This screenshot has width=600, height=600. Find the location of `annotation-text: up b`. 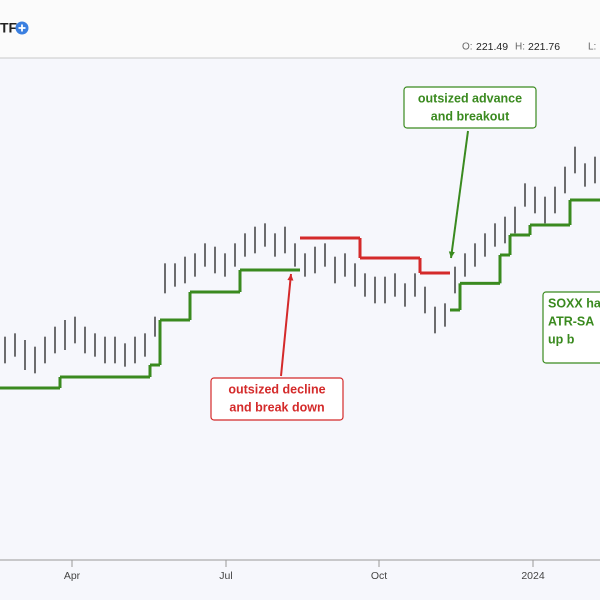

annotation-text: up b is located at coordinates (561, 339).